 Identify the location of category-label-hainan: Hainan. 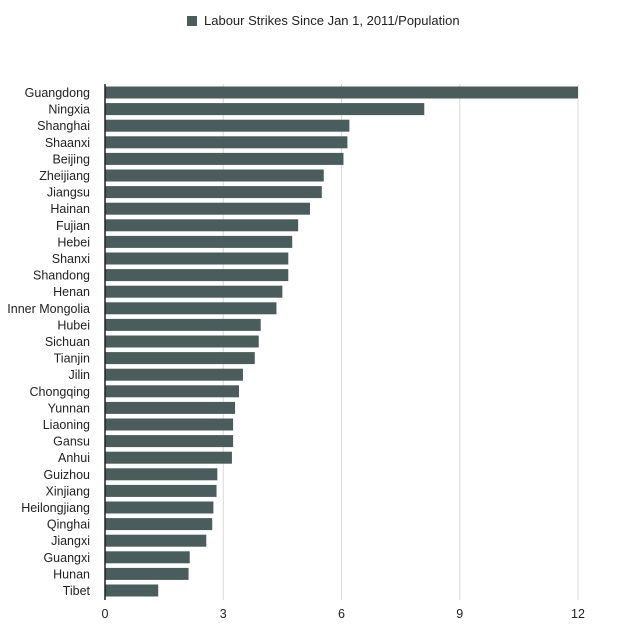
(70, 209).